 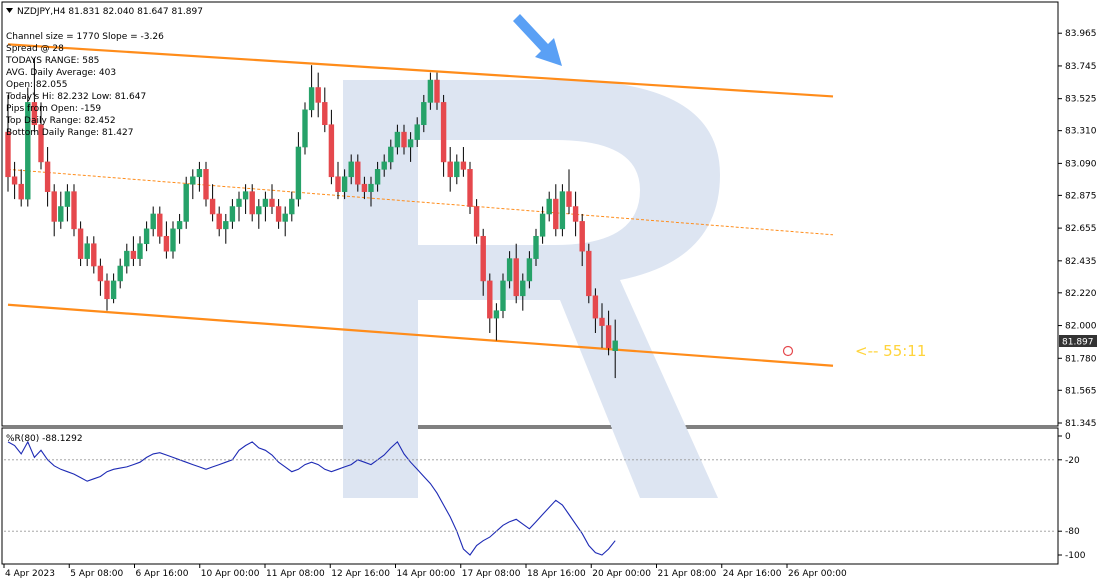 I want to click on dropdown-triangle-icon, so click(x=9, y=10).